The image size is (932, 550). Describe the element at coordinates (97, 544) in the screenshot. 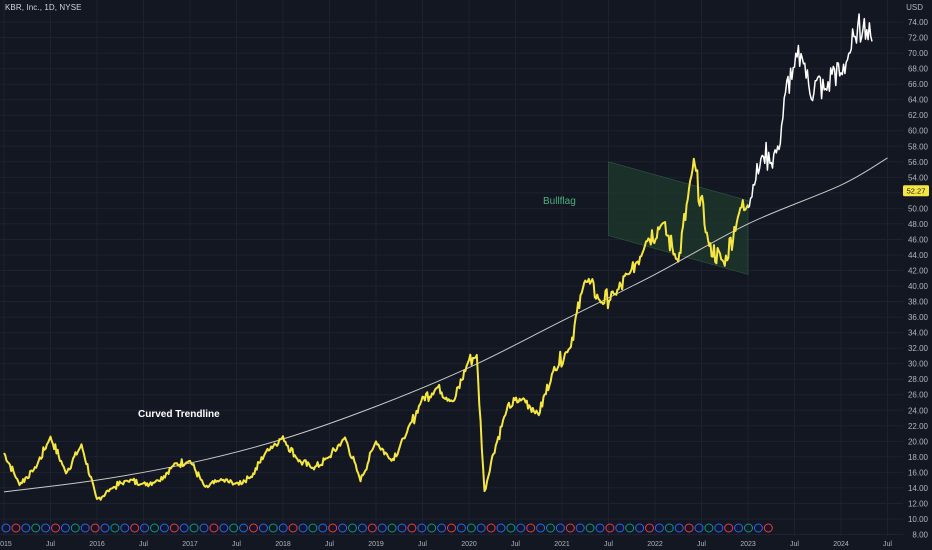

I see `time-tick-label: 2016` at that location.